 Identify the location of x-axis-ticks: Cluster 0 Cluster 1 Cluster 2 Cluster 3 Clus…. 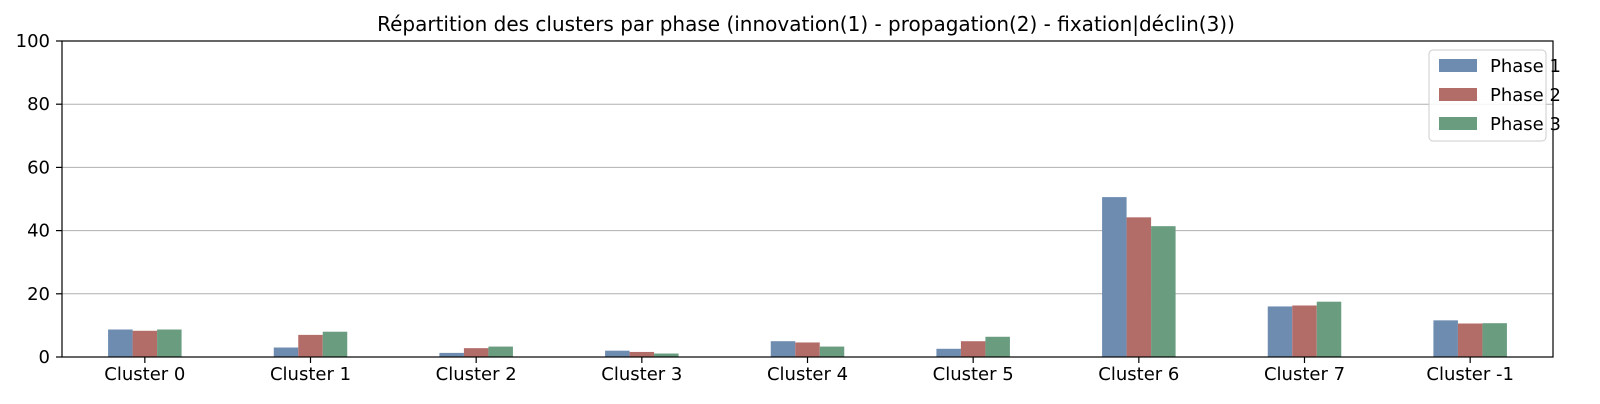
(809, 371).